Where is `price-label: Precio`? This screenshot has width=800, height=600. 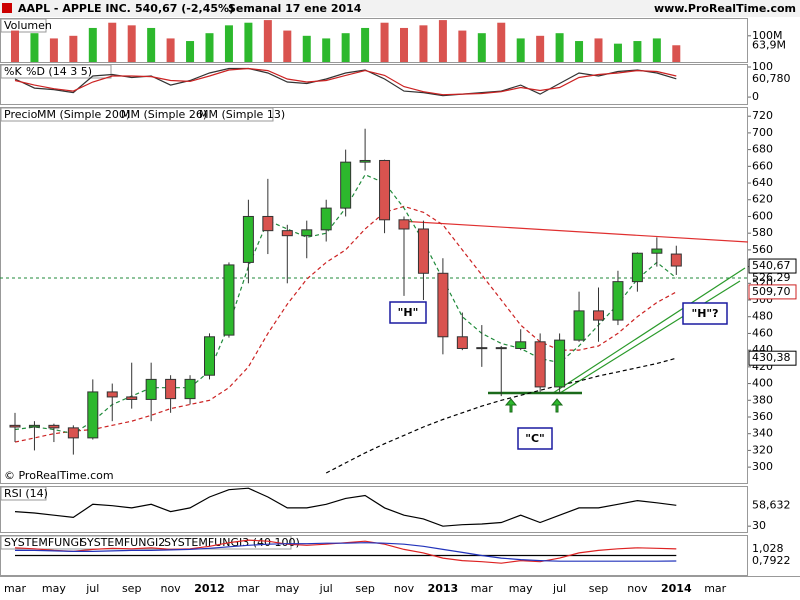 price-label: Precio is located at coordinates (21, 114).